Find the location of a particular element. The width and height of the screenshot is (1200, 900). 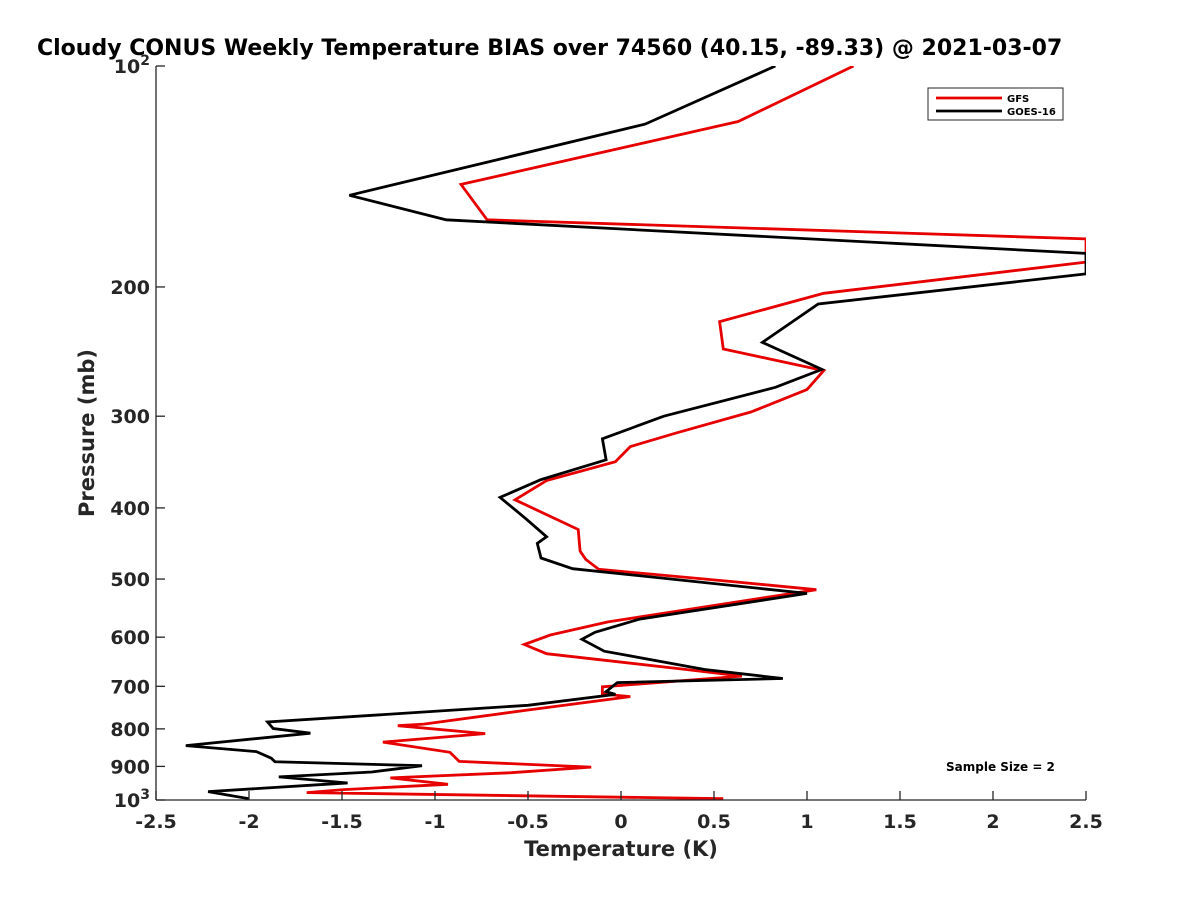

x-tick-label: -2.5 is located at coordinates (156, 822).